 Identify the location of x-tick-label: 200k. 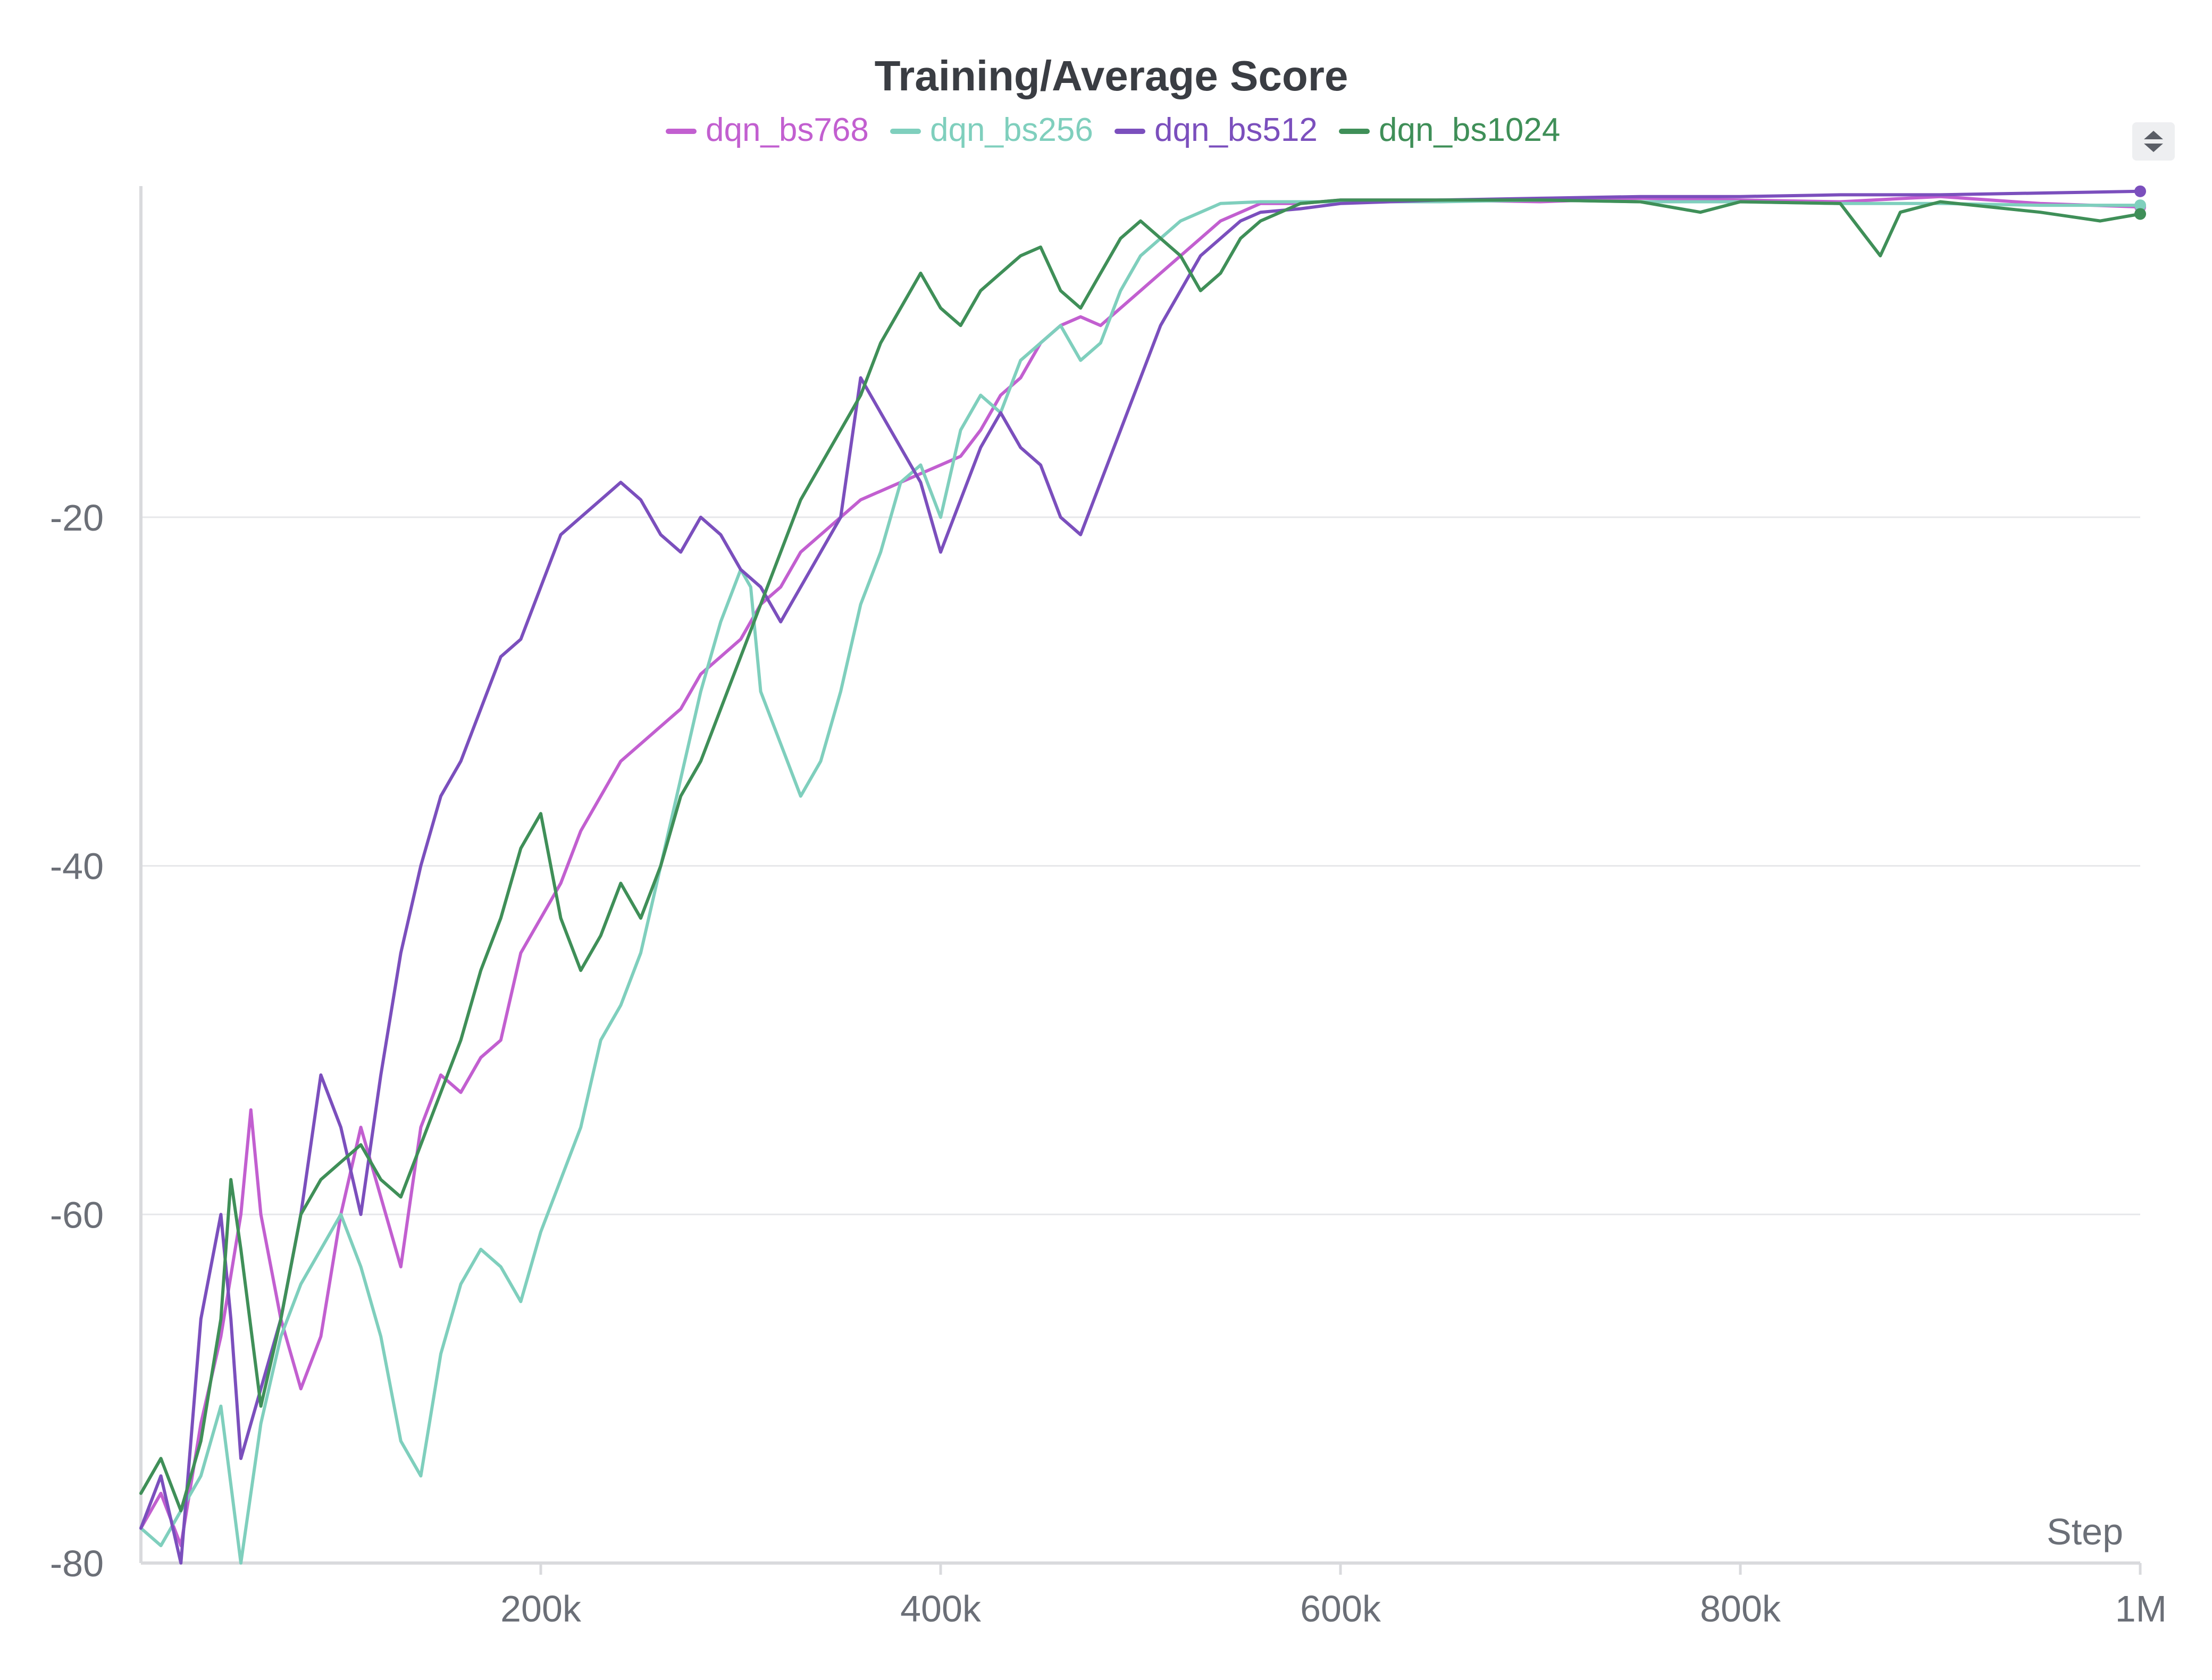
(541, 1608).